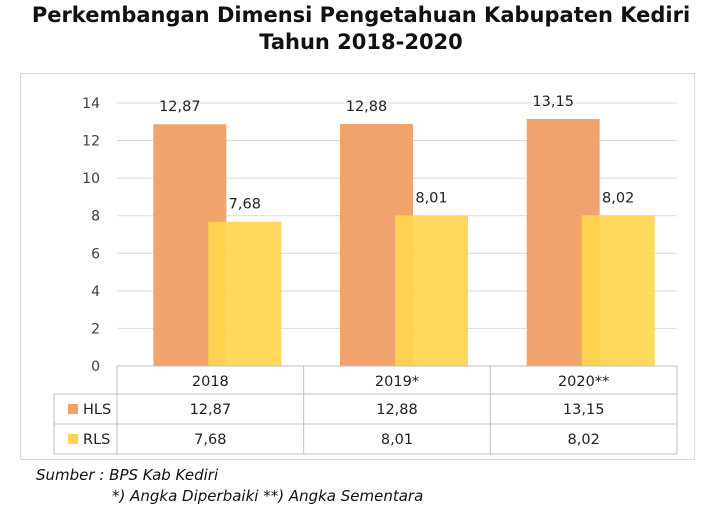 Image resolution: width=722 pixels, height=514 pixels. What do you see at coordinates (91, 104) in the screenshot?
I see `y-tick-label: 14` at bounding box center [91, 104].